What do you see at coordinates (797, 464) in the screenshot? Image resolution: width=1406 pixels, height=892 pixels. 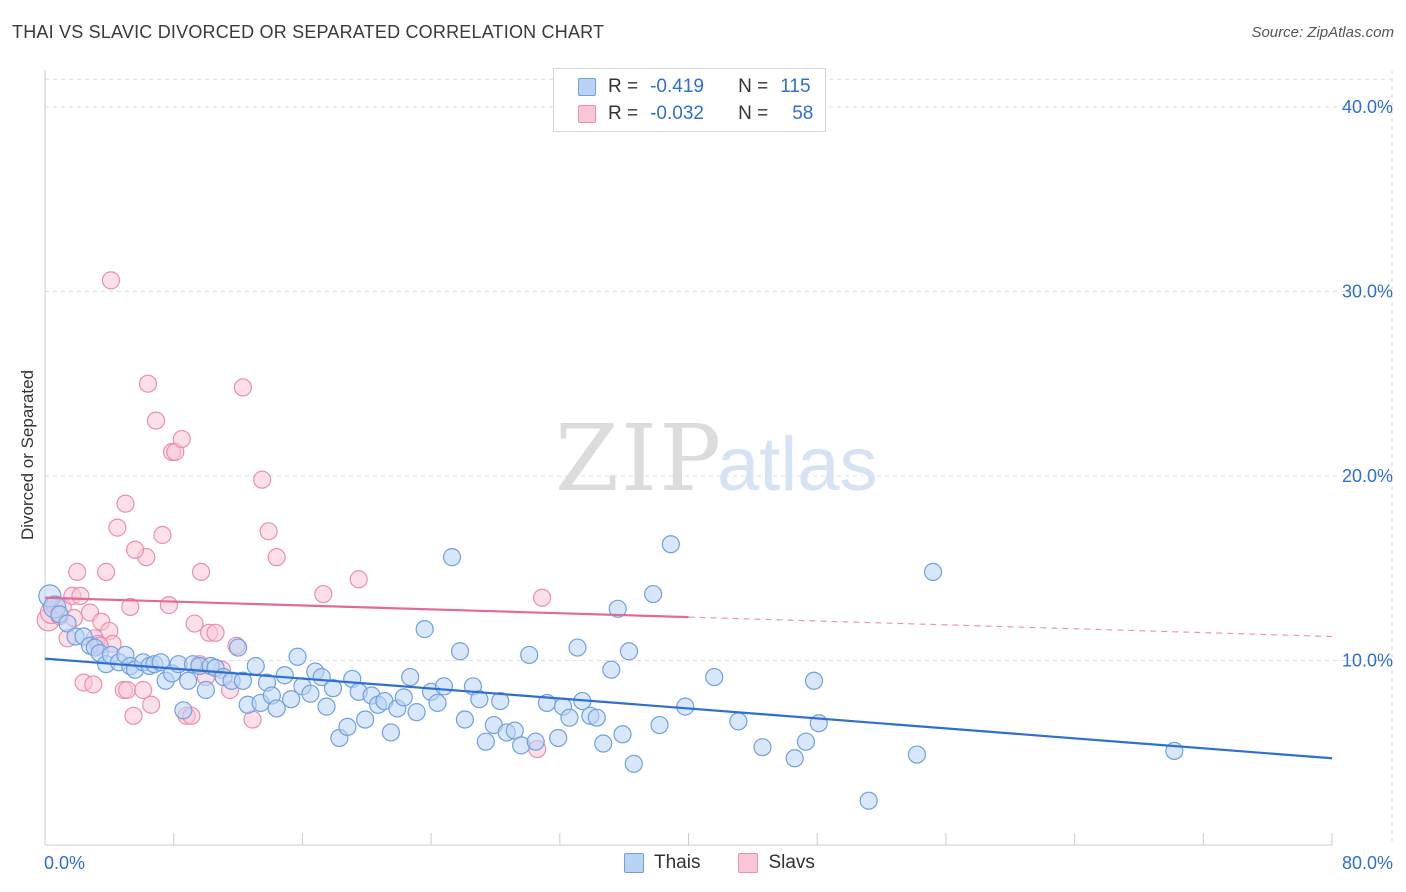 I see `watermark-atlas: atlas` at bounding box center [797, 464].